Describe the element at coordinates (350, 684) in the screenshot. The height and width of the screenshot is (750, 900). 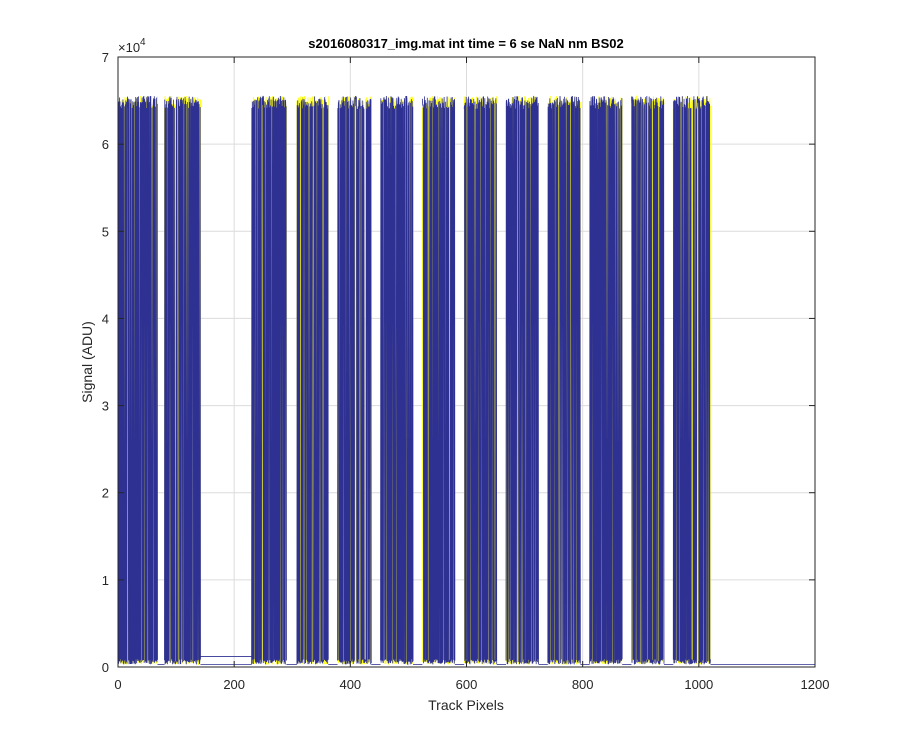
I see `x-tick-label: 400` at that location.